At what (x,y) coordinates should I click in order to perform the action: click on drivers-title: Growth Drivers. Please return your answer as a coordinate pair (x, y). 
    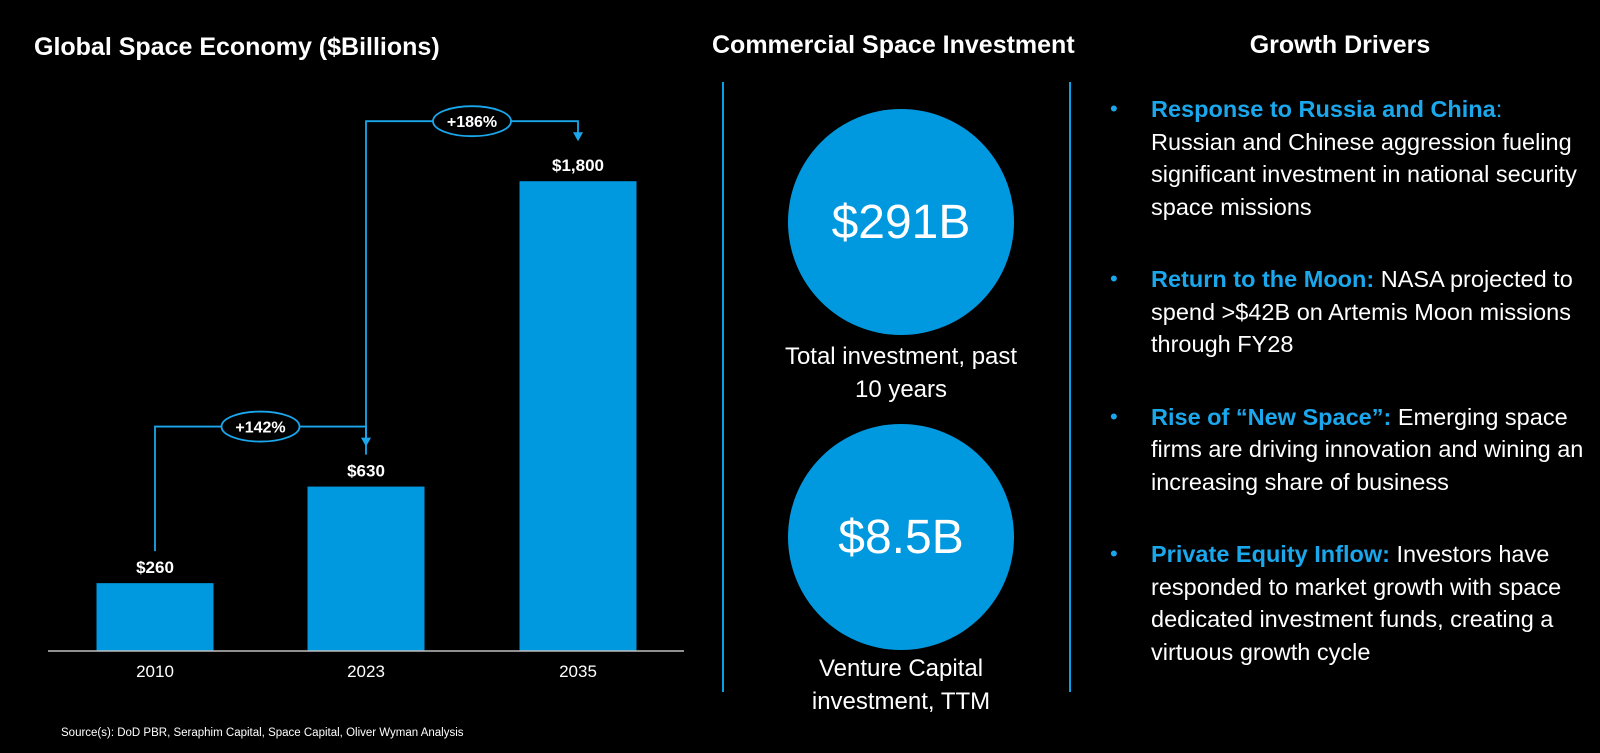
    Looking at the image, I should click on (1340, 45).